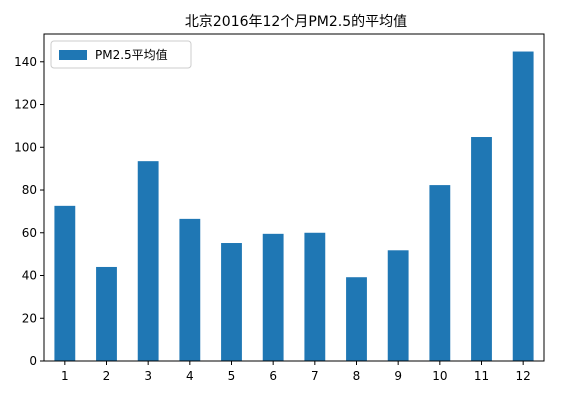  What do you see at coordinates (65, 376) in the screenshot?
I see `x-tick-label-1: 1` at bounding box center [65, 376].